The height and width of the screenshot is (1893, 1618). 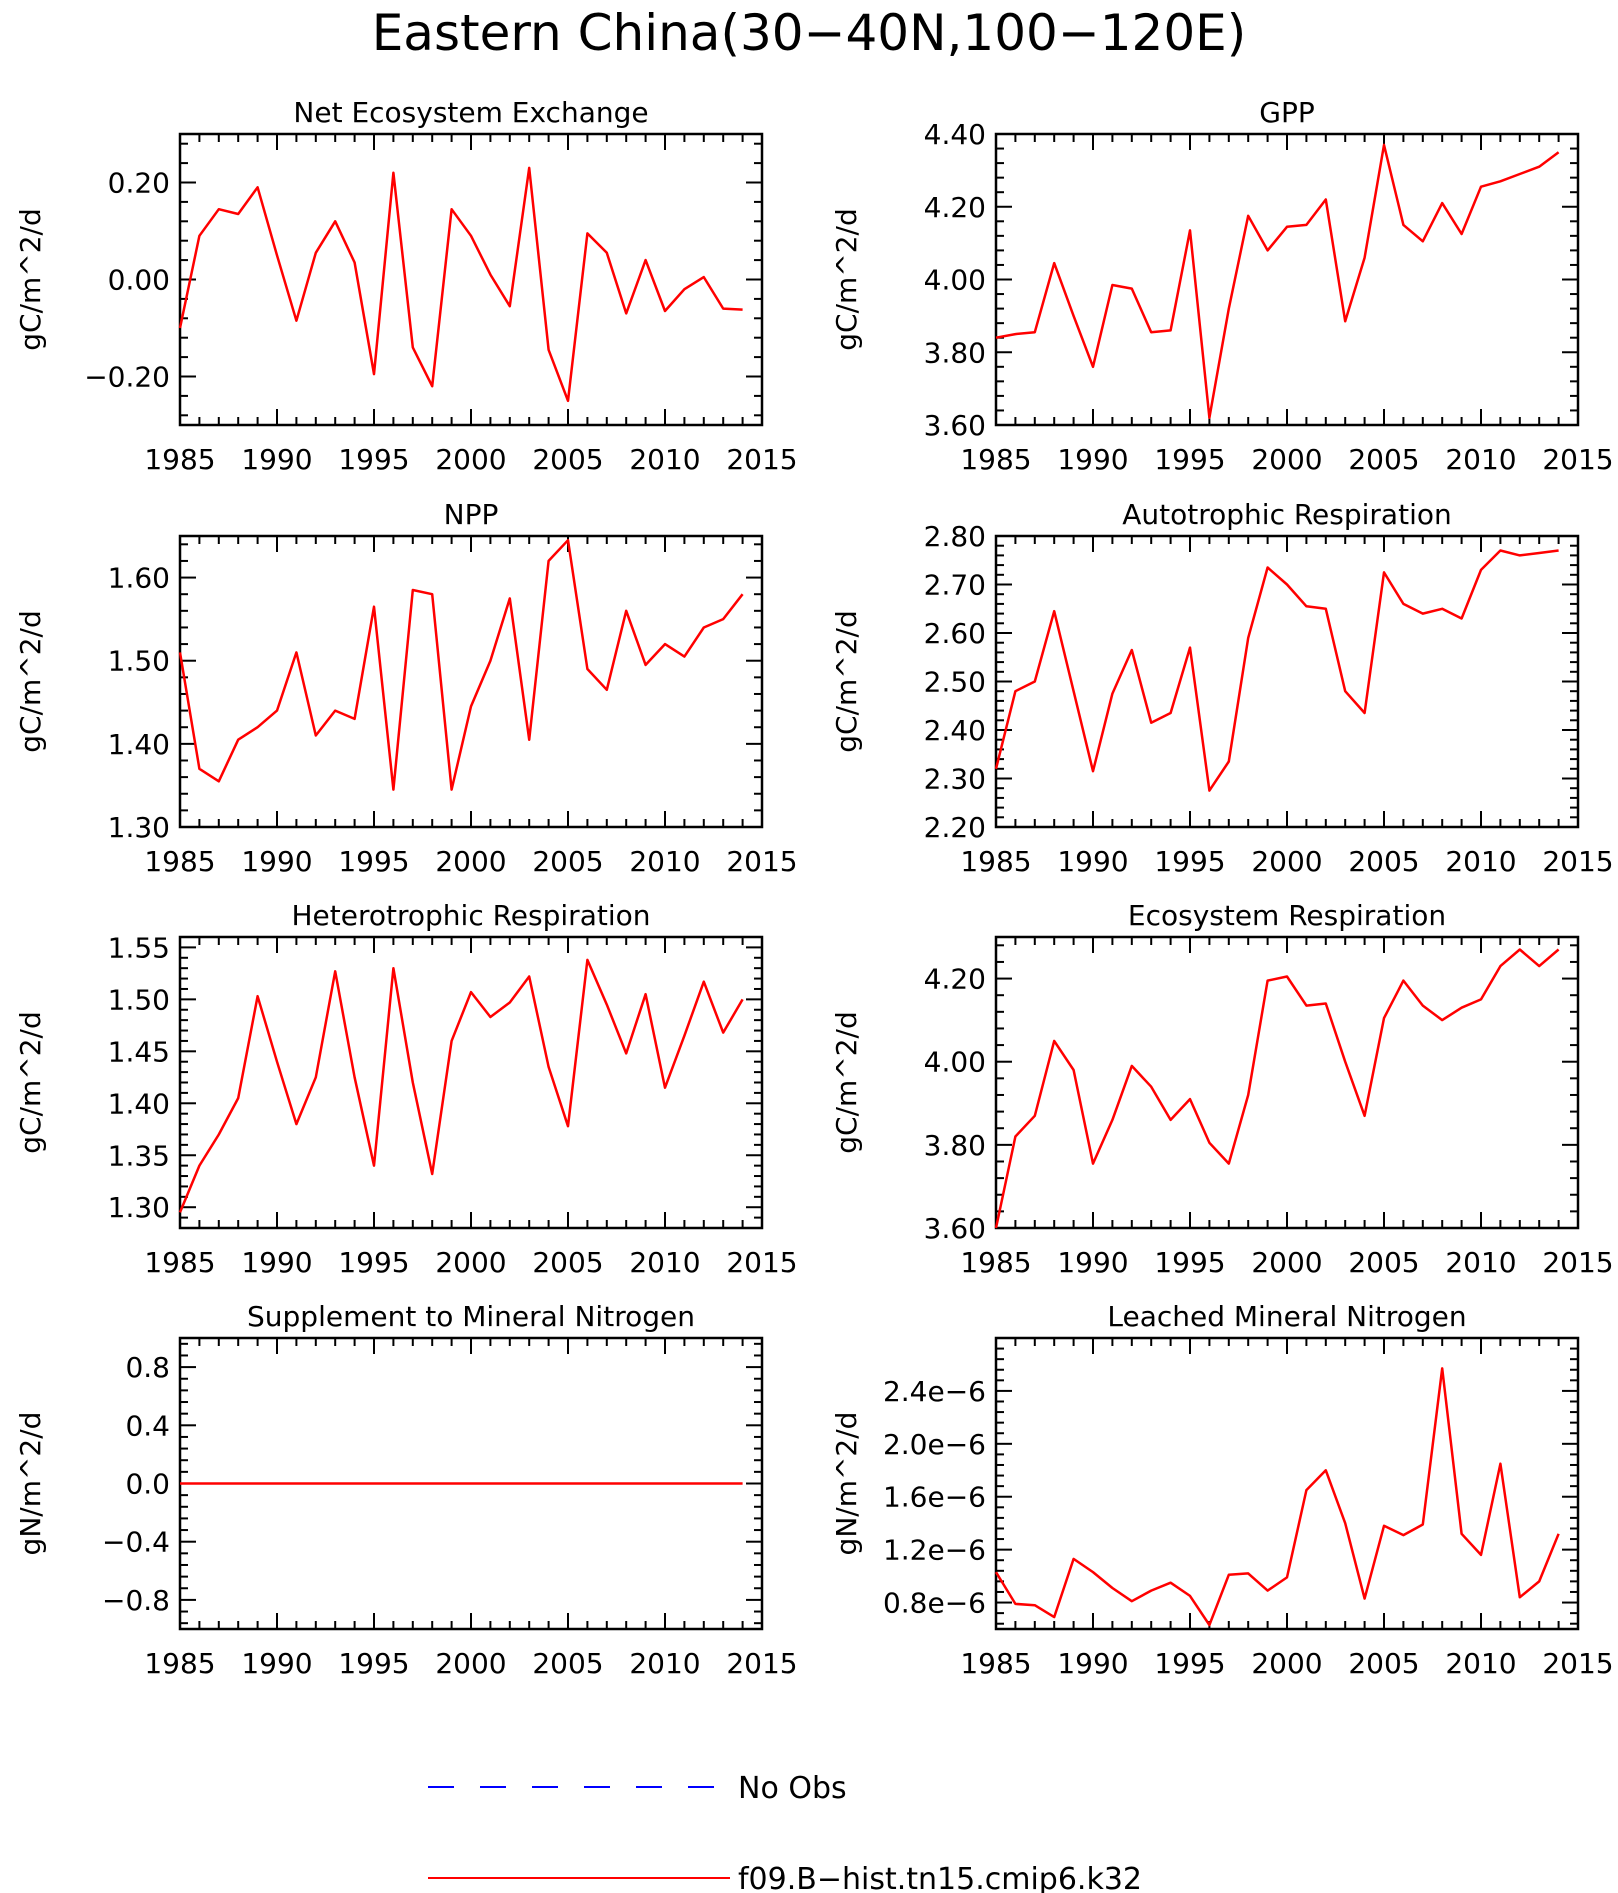 I want to click on y-tick-label: 4.40, so click(x=955, y=134).